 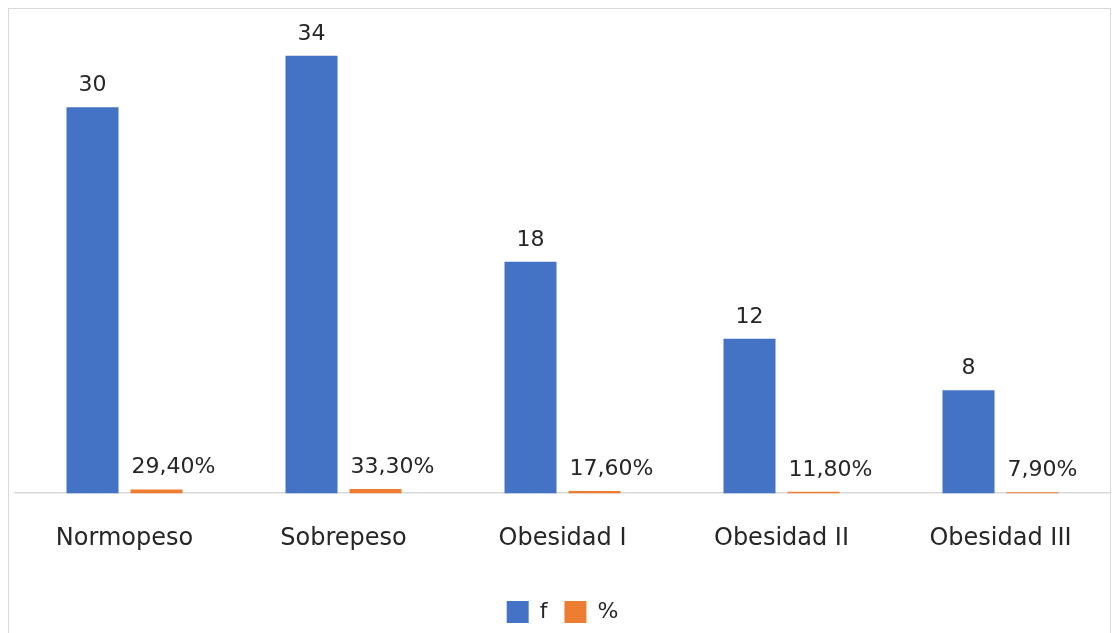 What do you see at coordinates (392, 465) in the screenshot?
I see `data-label: 33,30%` at bounding box center [392, 465].